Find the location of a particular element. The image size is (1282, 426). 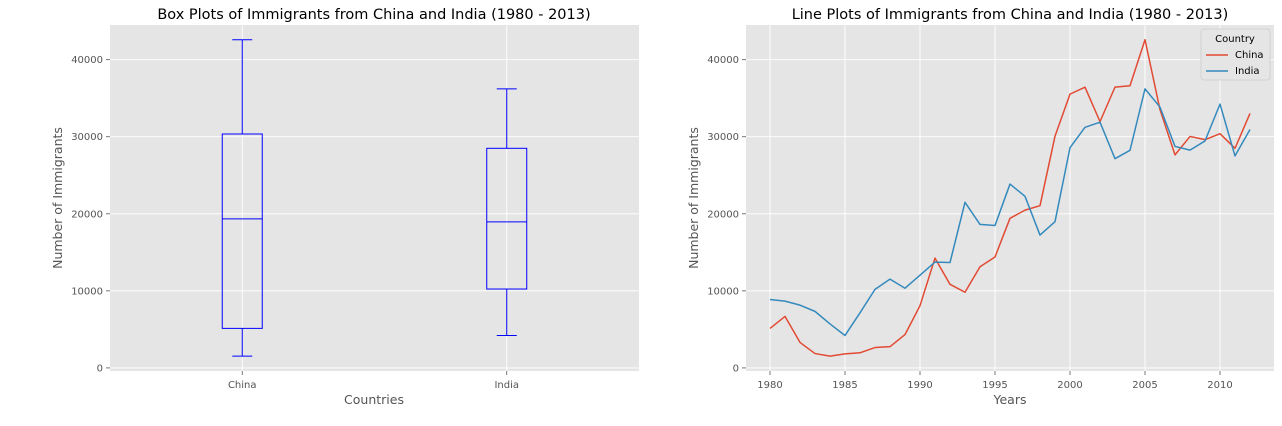

legend-label-india: India is located at coordinates (1247, 71).